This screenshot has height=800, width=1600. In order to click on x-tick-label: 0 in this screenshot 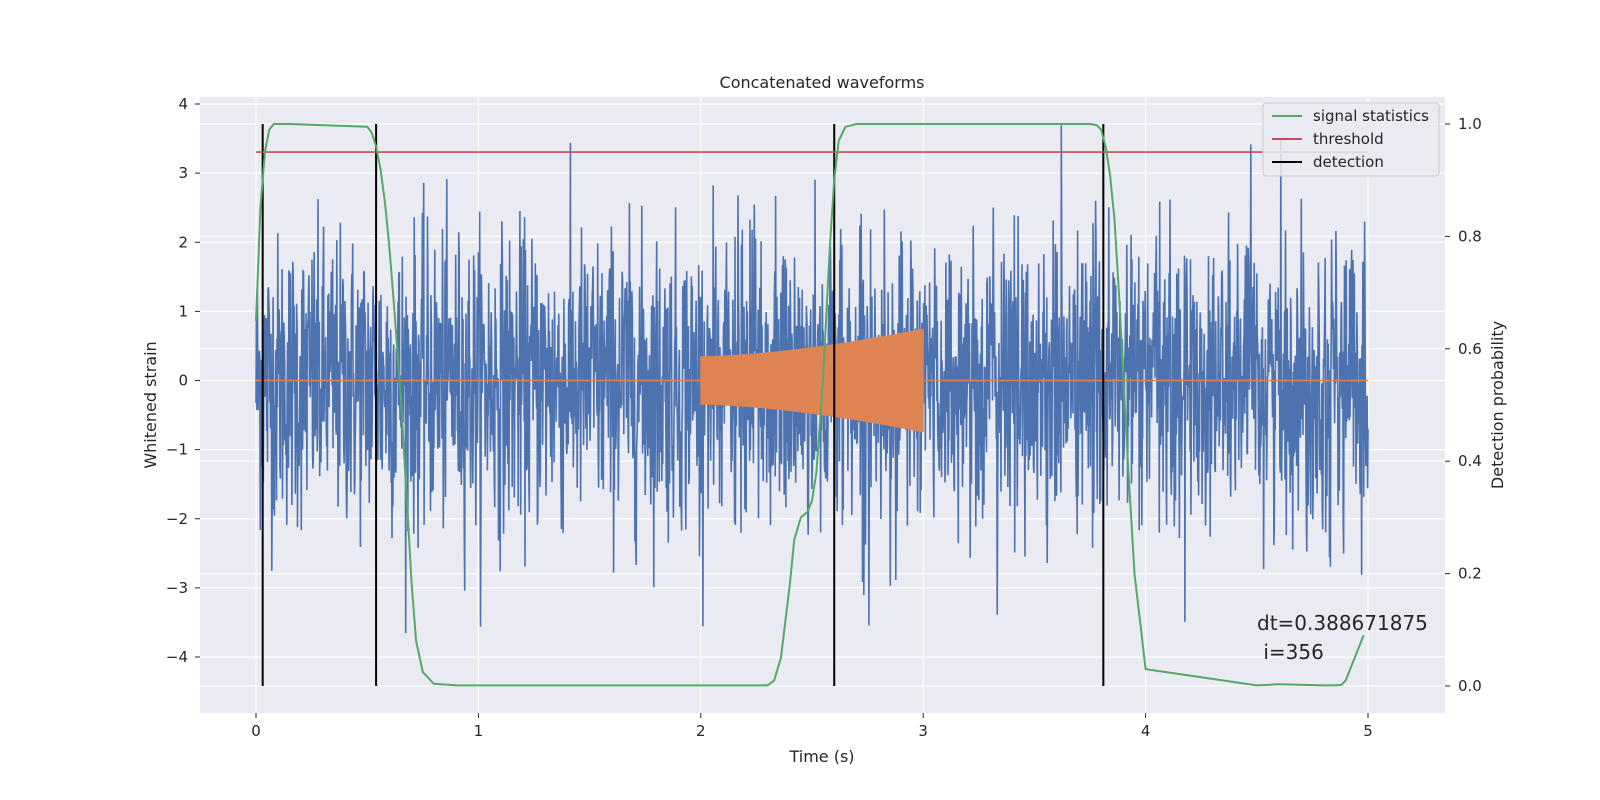, I will do `click(256, 731)`.